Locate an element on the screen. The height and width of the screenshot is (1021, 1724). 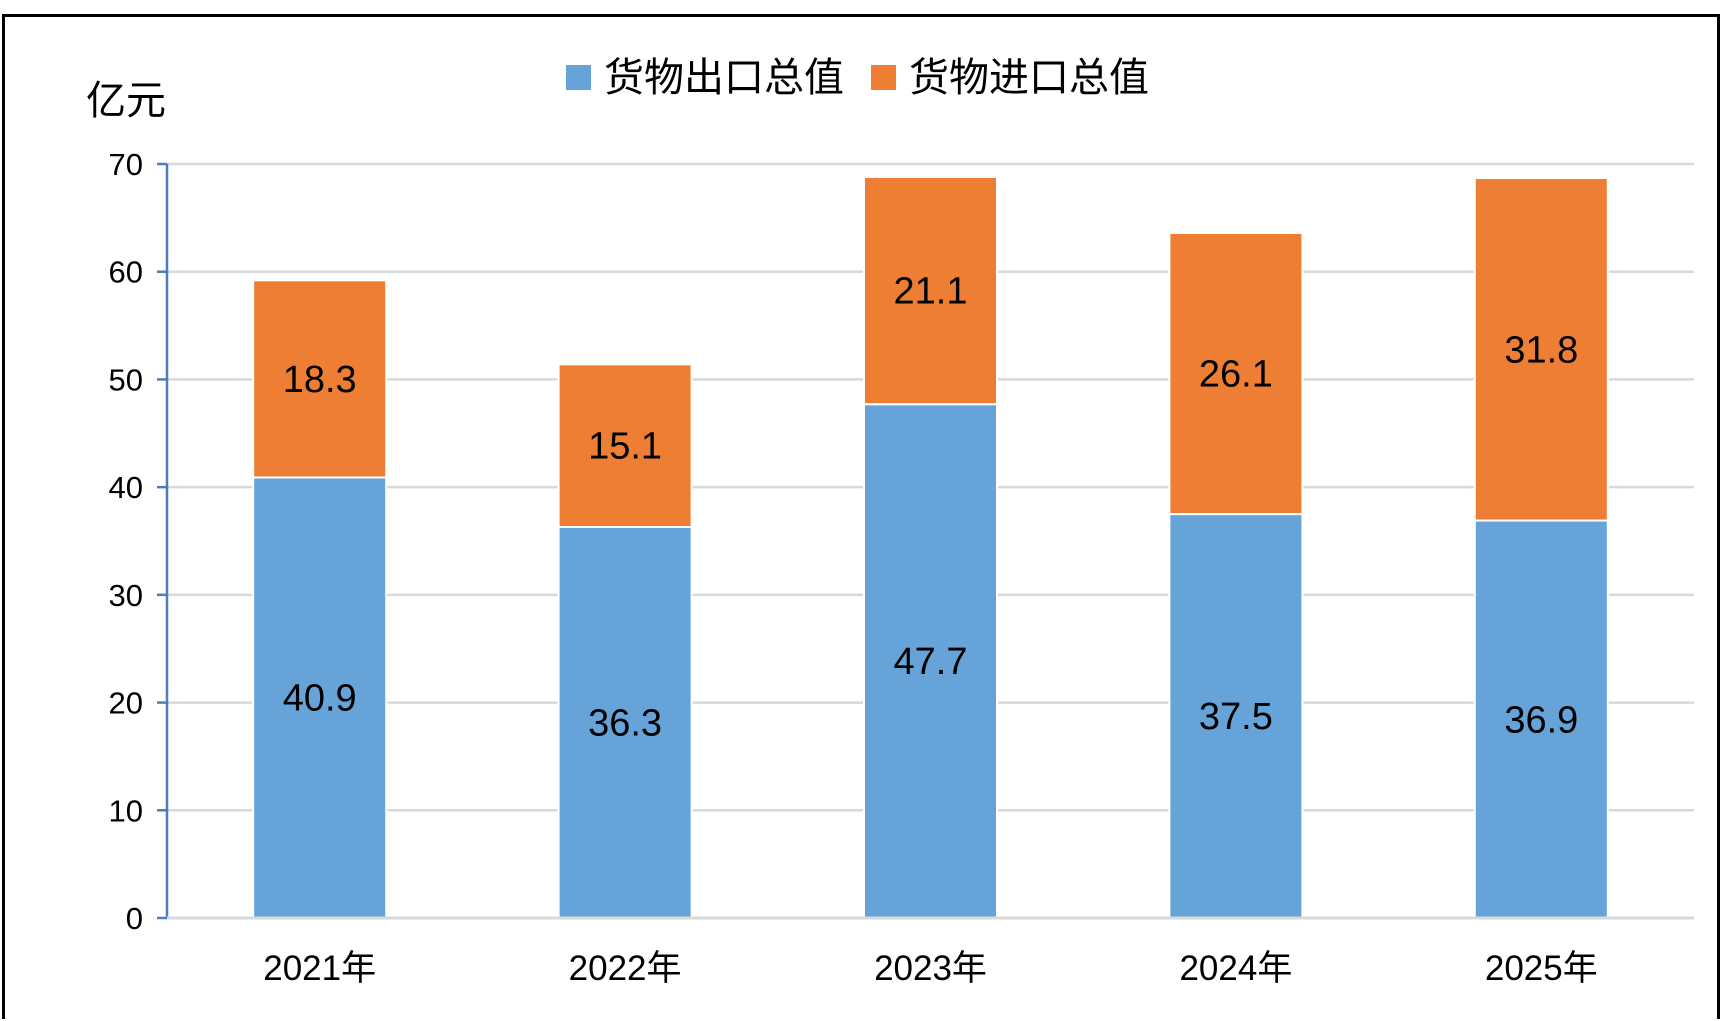
x-tick-label: 2023年 is located at coordinates (930, 968).